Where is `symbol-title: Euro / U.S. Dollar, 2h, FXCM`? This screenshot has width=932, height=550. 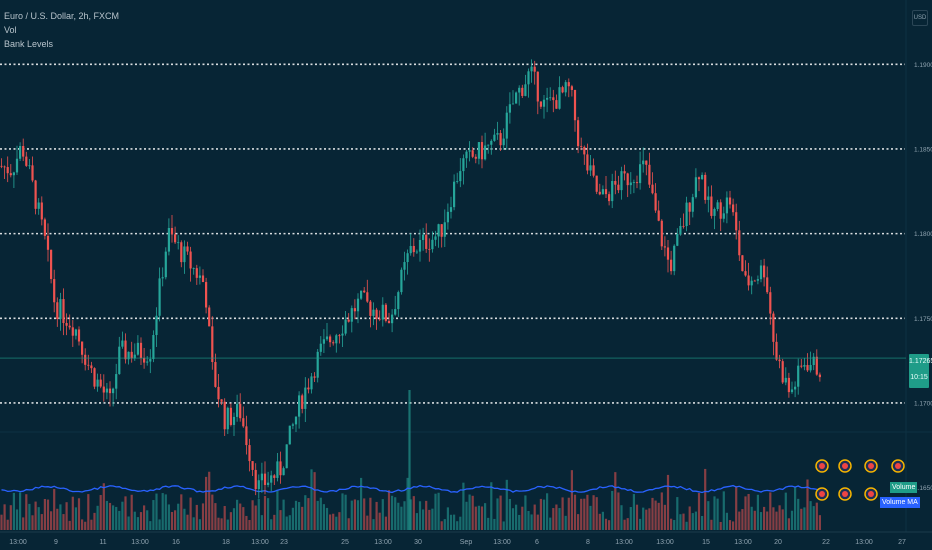 symbol-title: Euro / U.S. Dollar, 2h, FXCM is located at coordinates (62, 16).